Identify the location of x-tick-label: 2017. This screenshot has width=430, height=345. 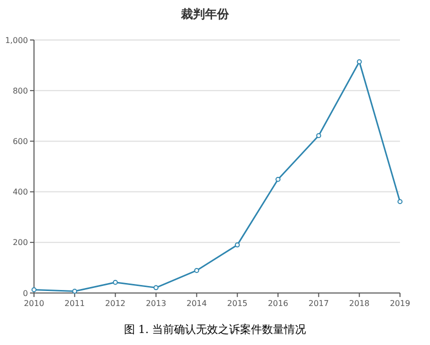
(318, 303).